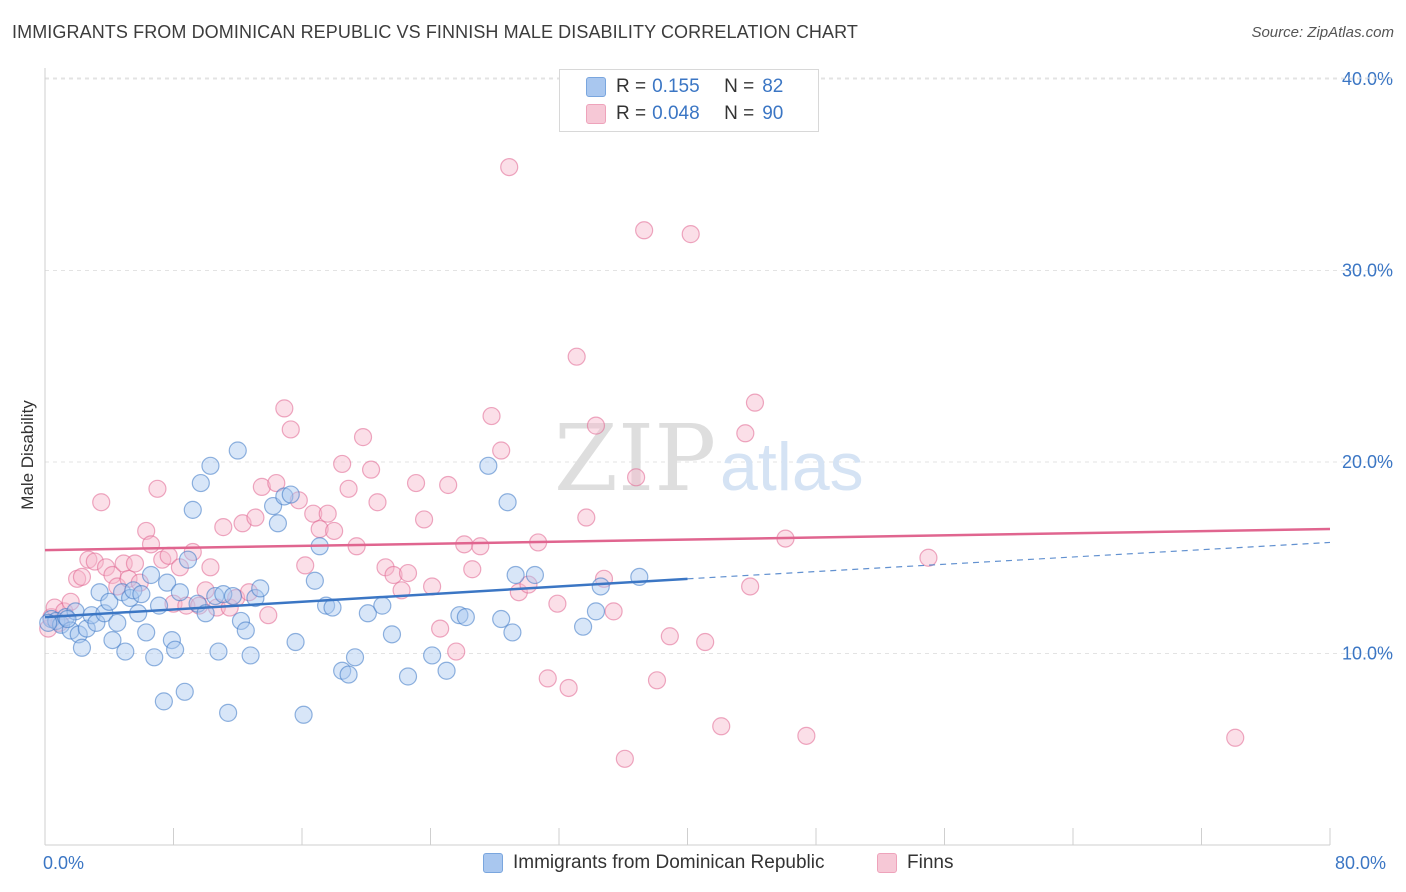 This screenshot has height=892, width=1406. I want to click on finns-trend-line, so click(687, 539).